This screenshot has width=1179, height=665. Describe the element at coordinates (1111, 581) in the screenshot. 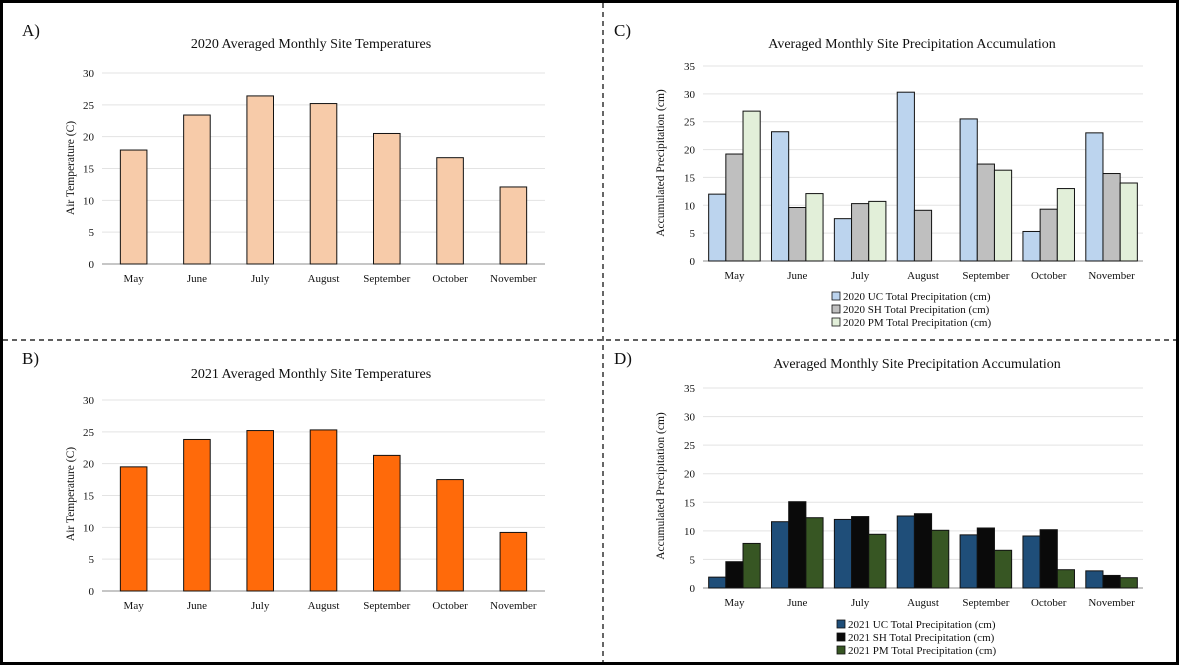

I see `bar-d-s1-november` at that location.